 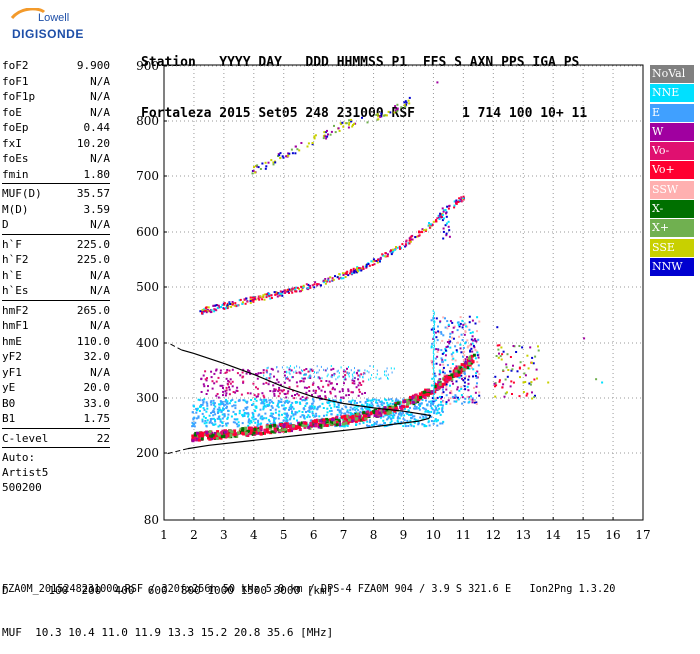 What do you see at coordinates (93, 65) in the screenshot?
I see `param-value: 9.900` at bounding box center [93, 65].